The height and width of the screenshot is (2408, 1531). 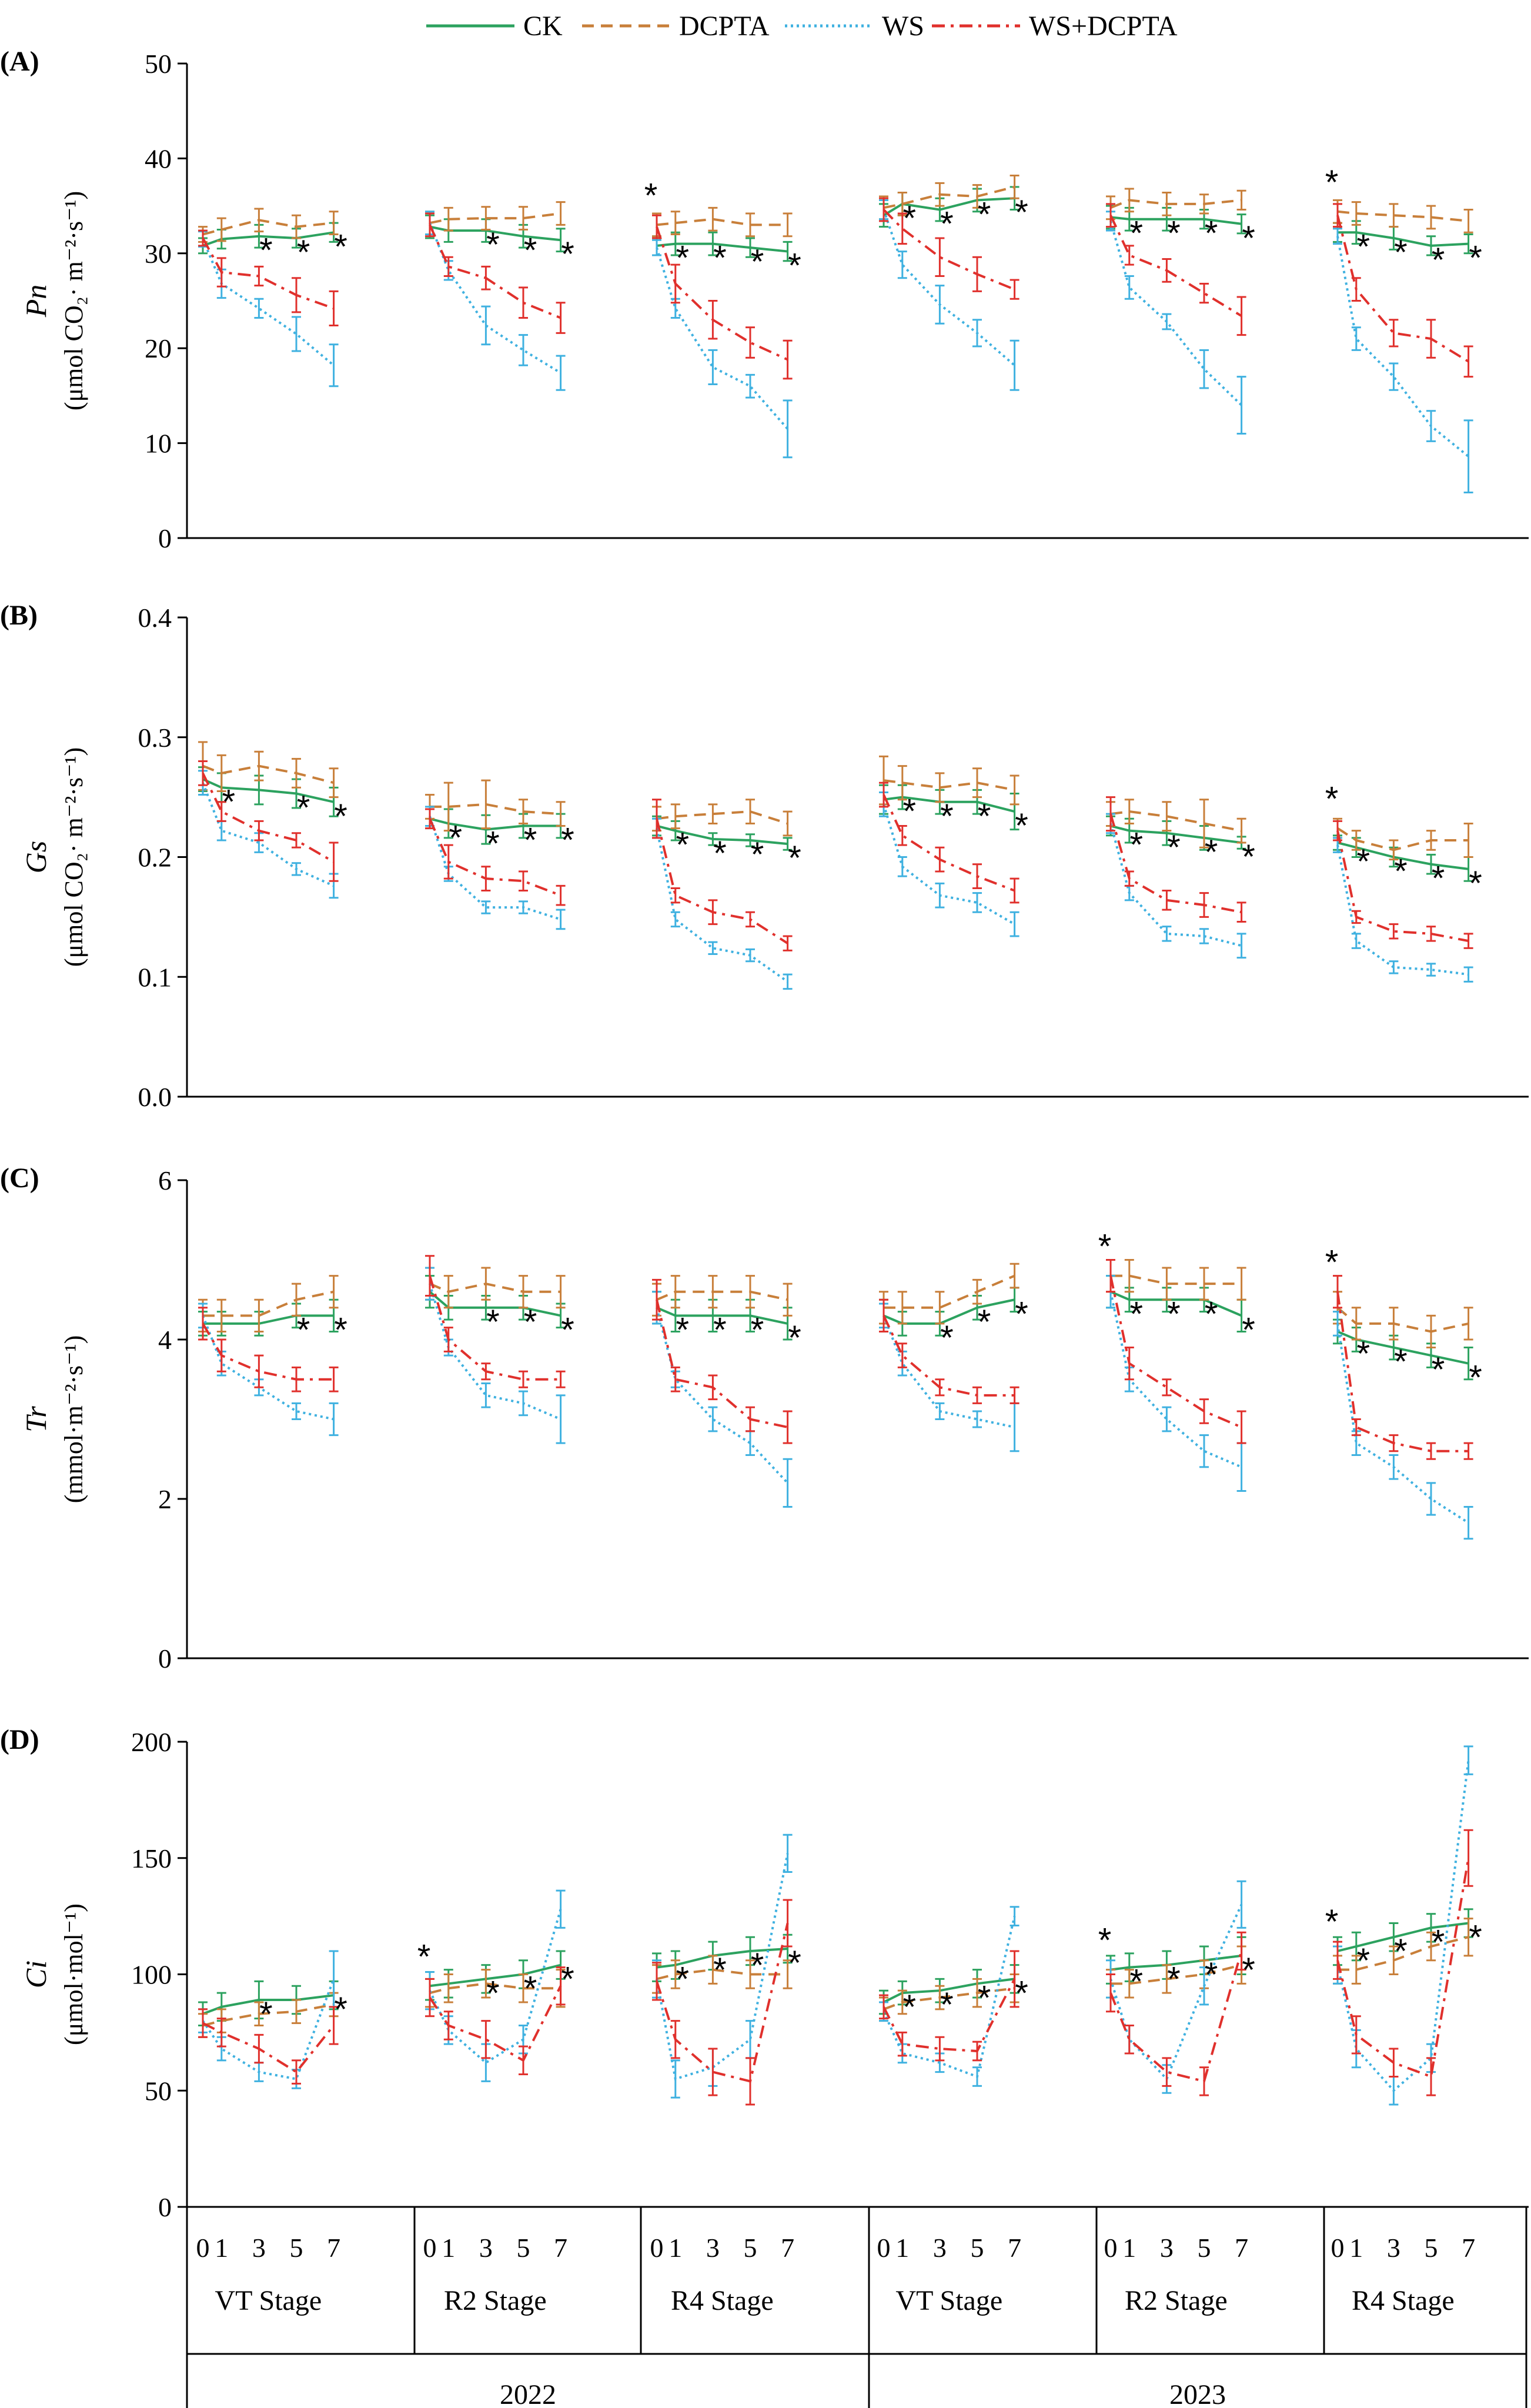 What do you see at coordinates (155, 738) in the screenshot?
I see `y-tick-label: 0.3` at bounding box center [155, 738].